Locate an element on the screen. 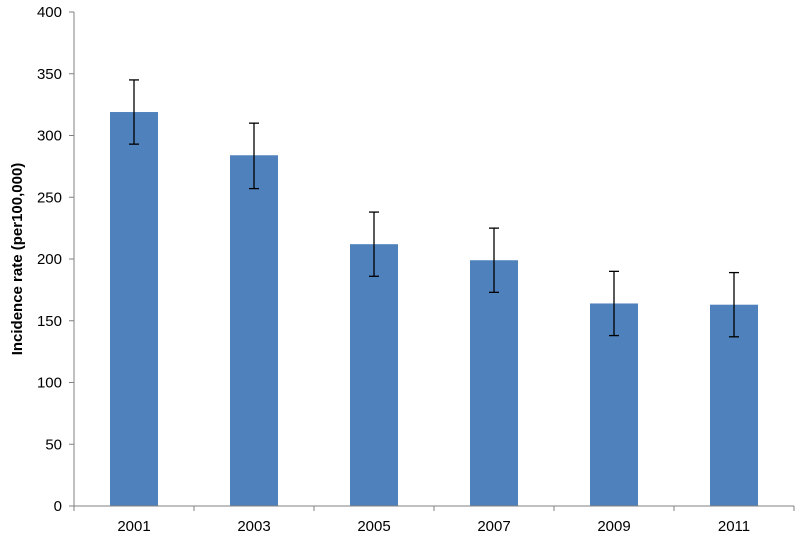 This screenshot has width=800, height=543. y-tick-label: 100 is located at coordinates (49, 383).